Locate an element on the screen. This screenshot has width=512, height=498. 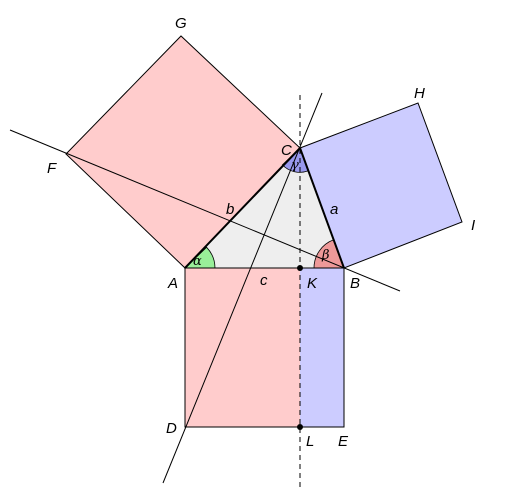
label-d: D is located at coordinates (171, 428).